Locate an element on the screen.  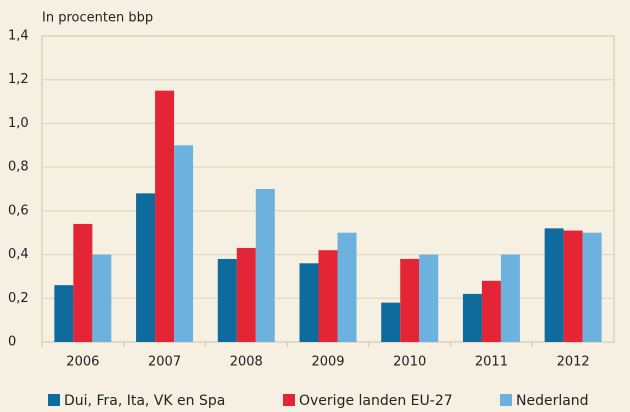
legend-label: Overige landen EU-27 is located at coordinates (376, 401).